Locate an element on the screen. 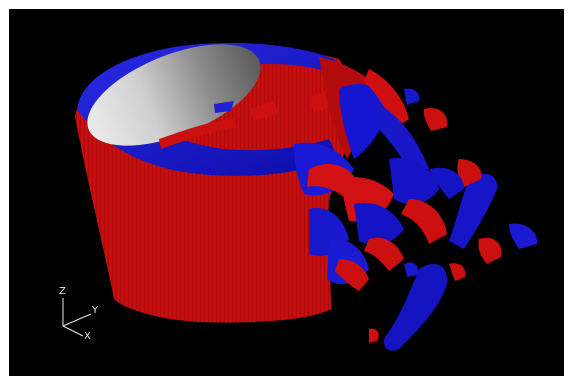 Image resolution: width=573 pixels, height=383 pixels. axis-lines is located at coordinates (77, 317).